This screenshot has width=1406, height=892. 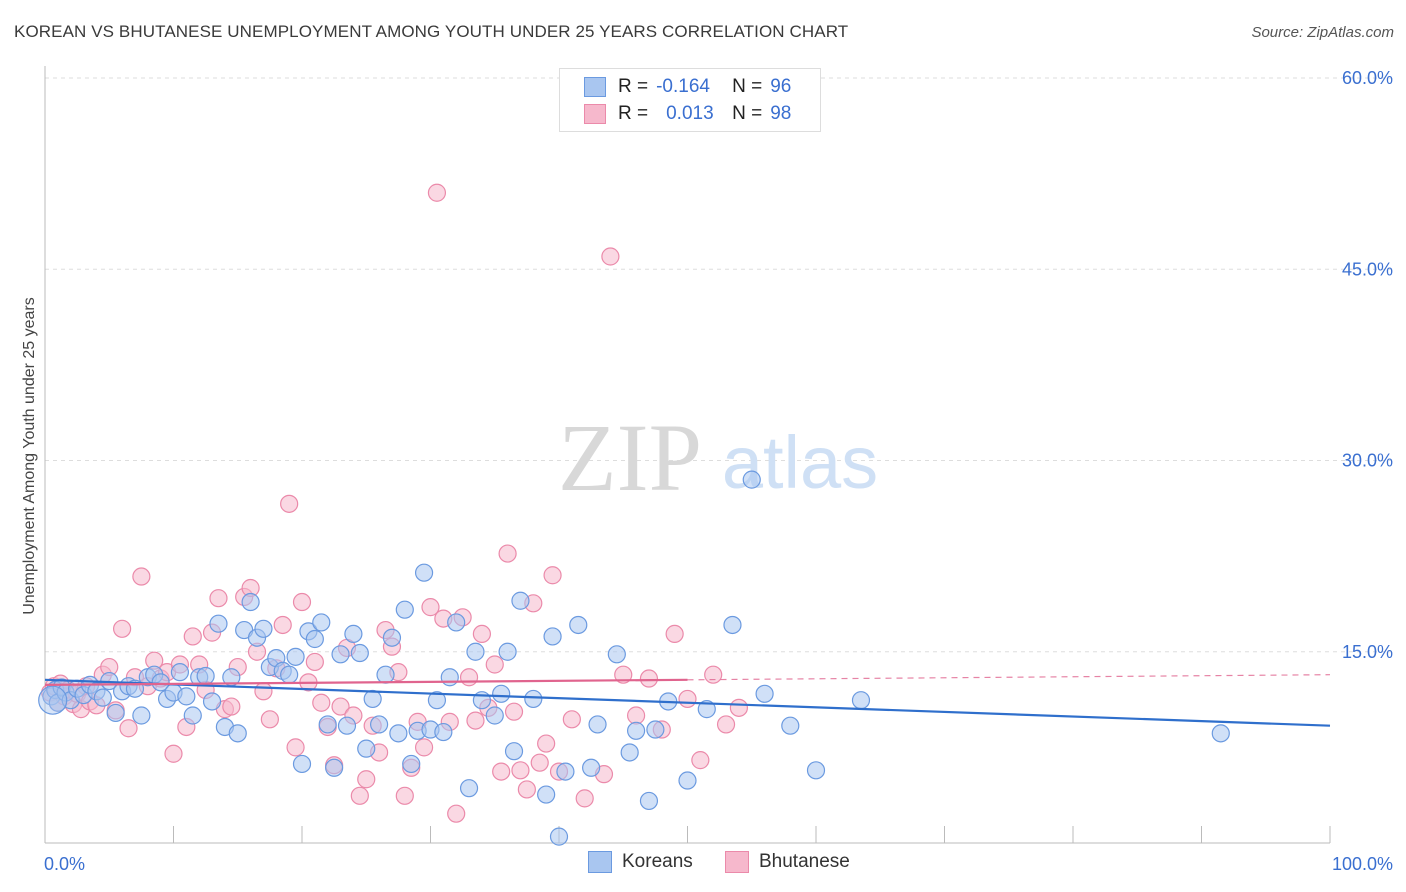 What do you see at coordinates (640, 862) in the screenshot?
I see `legend-item-koreans: Koreans` at bounding box center [640, 862].